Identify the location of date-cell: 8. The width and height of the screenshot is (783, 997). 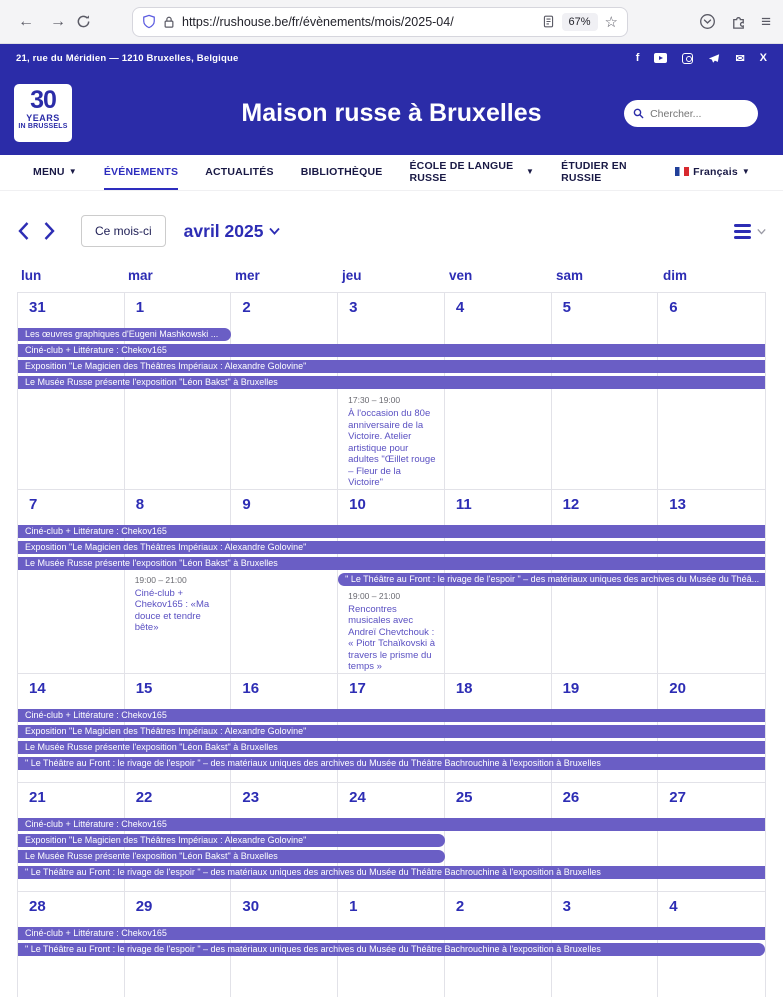
(140, 504).